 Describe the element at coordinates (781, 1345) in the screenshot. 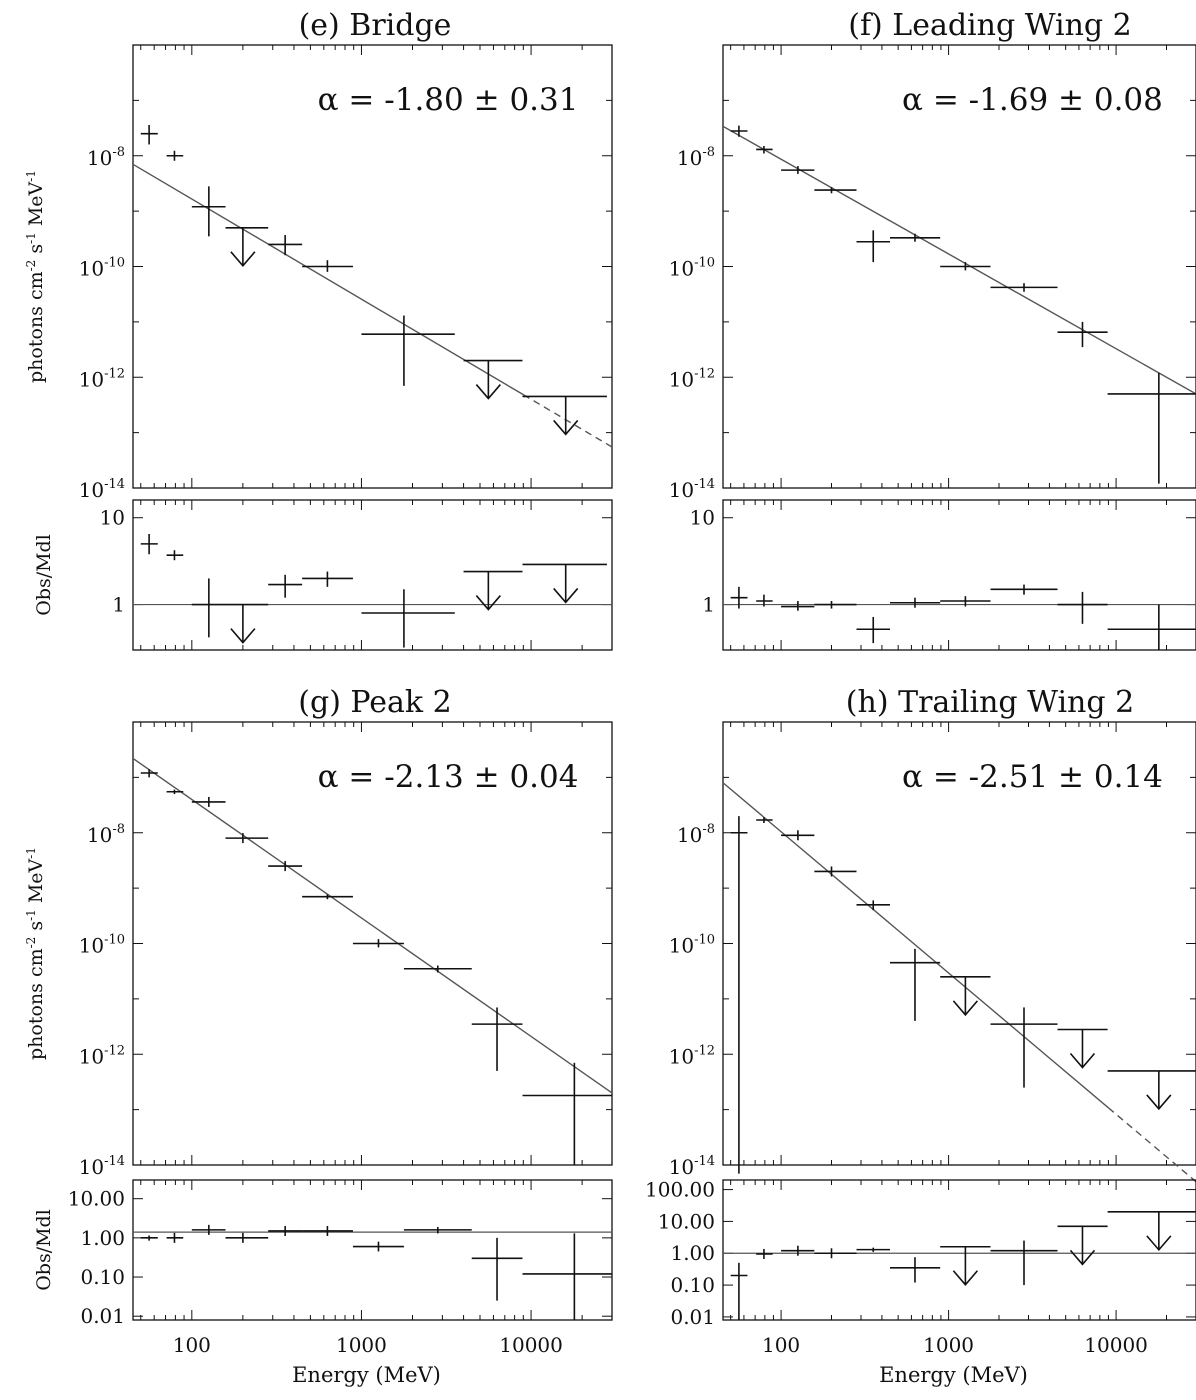

I see `x-tick-label: 100` at that location.